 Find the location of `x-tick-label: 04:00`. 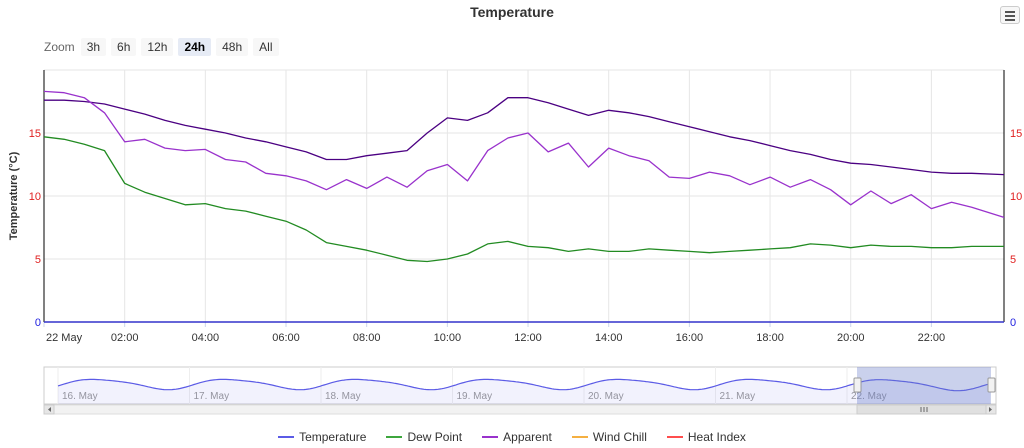

x-tick-label: 04:00 is located at coordinates (206, 338).